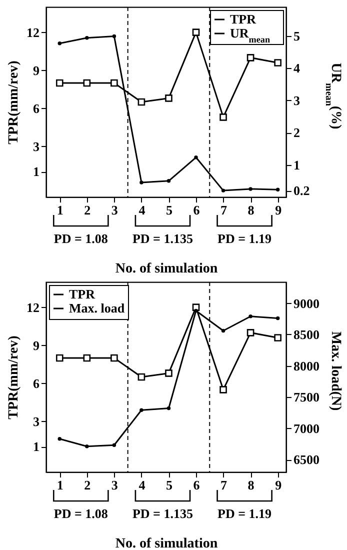 This screenshot has height=550, width=347. Describe the element at coordinates (302, 190) in the screenshot. I see `y2-tick-label: 0.2` at that location.